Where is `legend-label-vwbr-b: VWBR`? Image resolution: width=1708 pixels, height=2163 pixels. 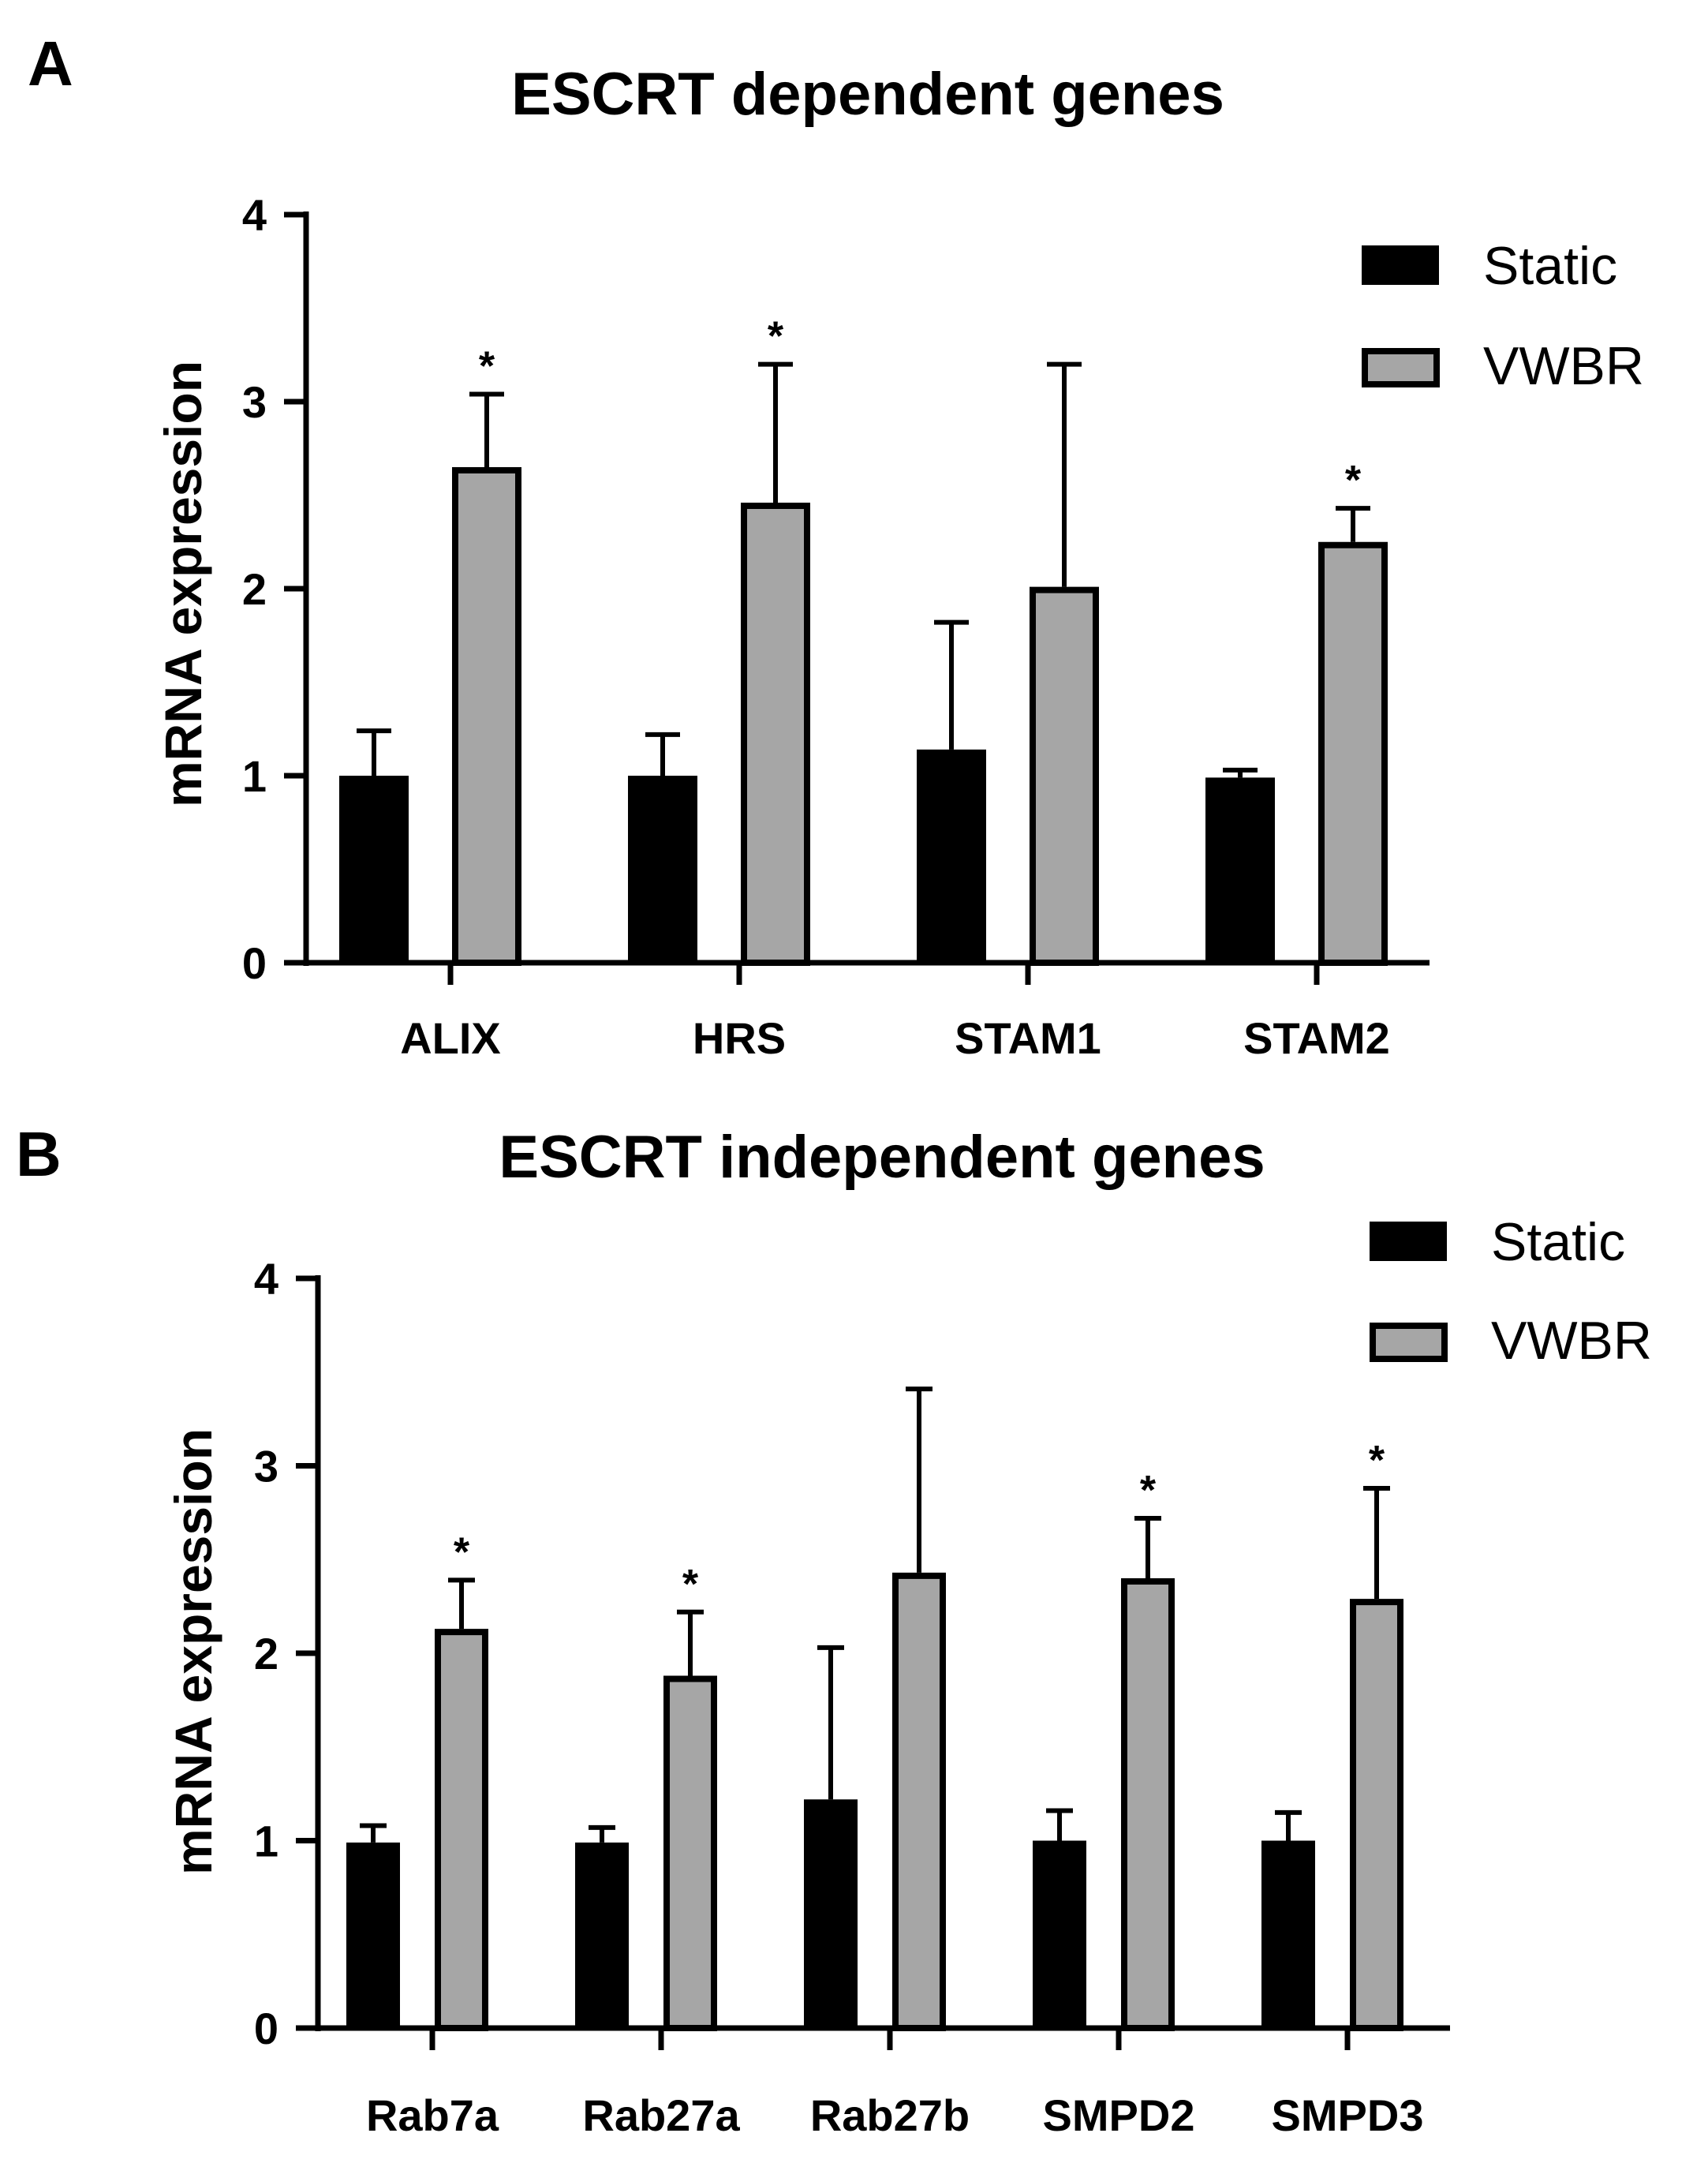
legend-label-vwbr-b: VWBR is located at coordinates (1571, 1341).